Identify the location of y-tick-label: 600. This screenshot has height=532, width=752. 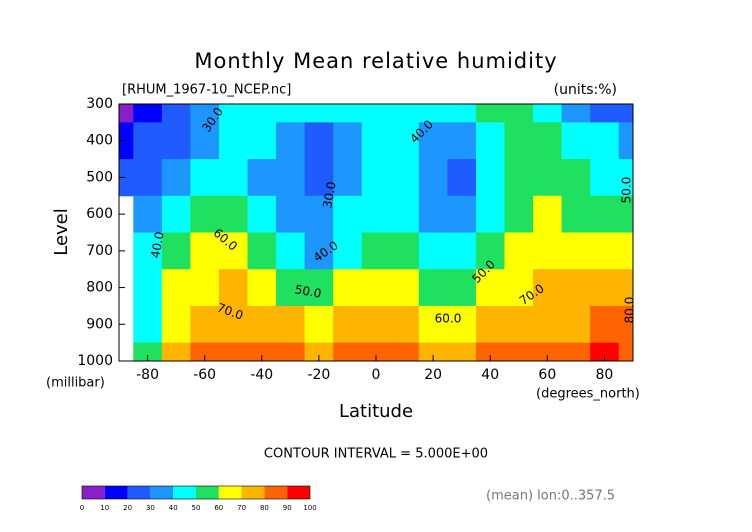
(99, 214).